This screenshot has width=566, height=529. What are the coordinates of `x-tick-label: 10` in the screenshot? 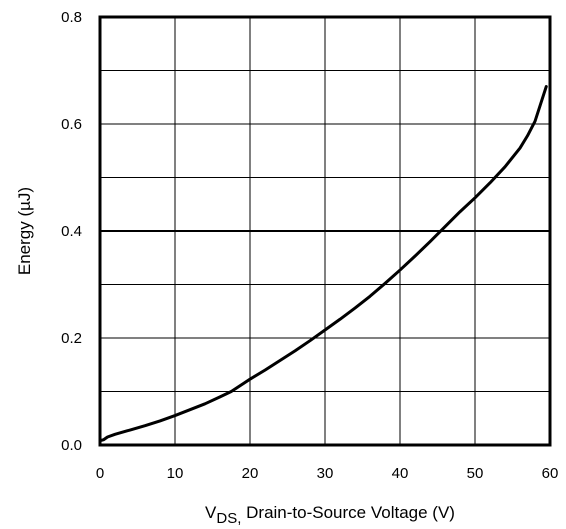 It's located at (175, 473).